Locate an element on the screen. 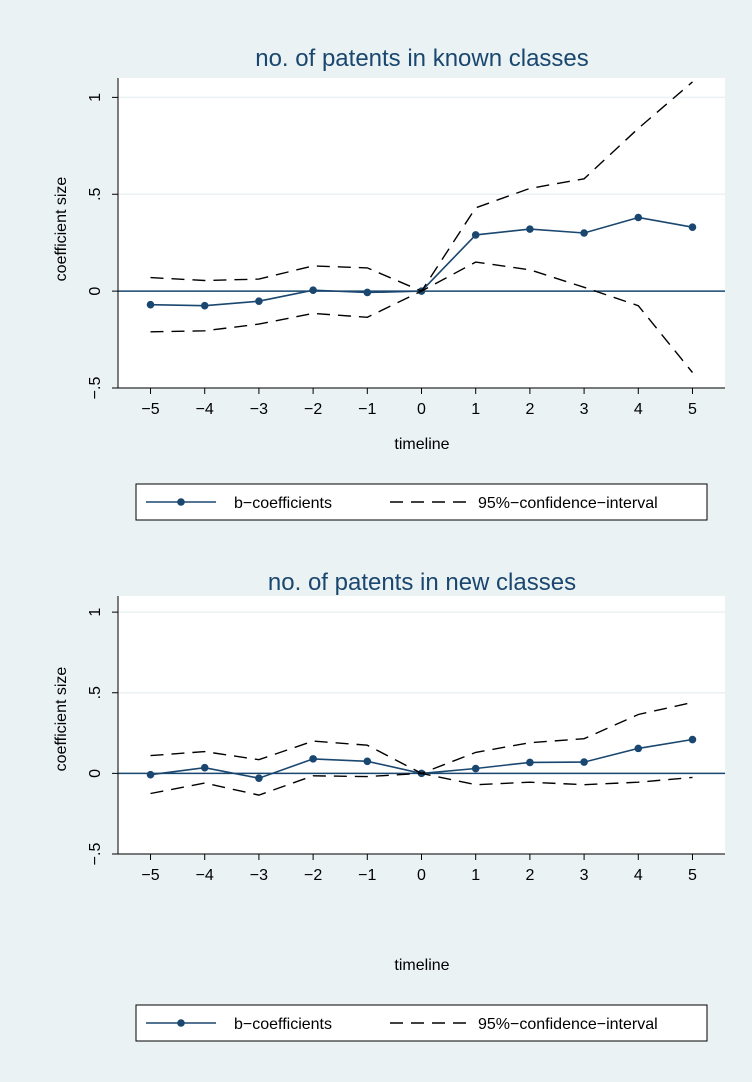 The height and width of the screenshot is (1082, 752). chart-title: no. of patents in known classes is located at coordinates (422, 58).